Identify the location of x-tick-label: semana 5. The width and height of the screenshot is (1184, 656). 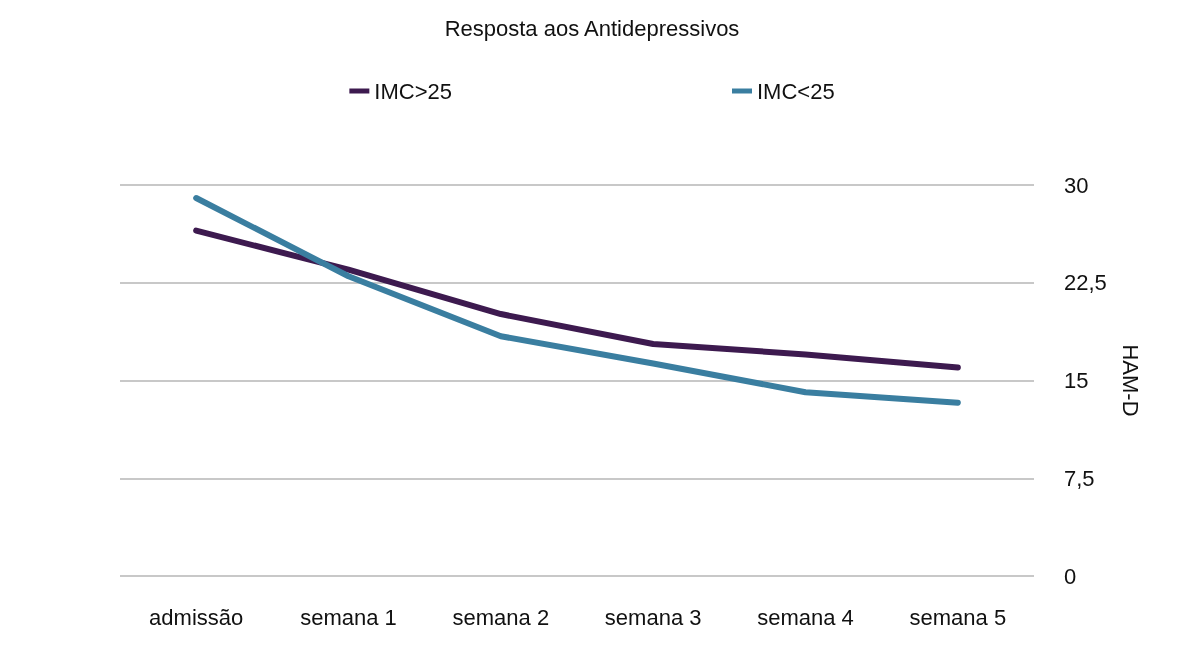
(958, 617).